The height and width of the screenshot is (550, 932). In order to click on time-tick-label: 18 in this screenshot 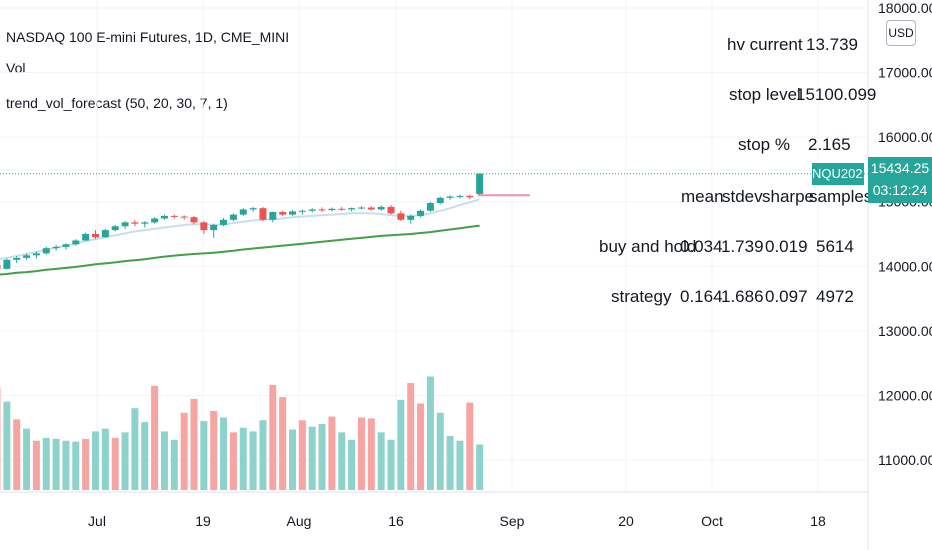, I will do `click(818, 521)`.